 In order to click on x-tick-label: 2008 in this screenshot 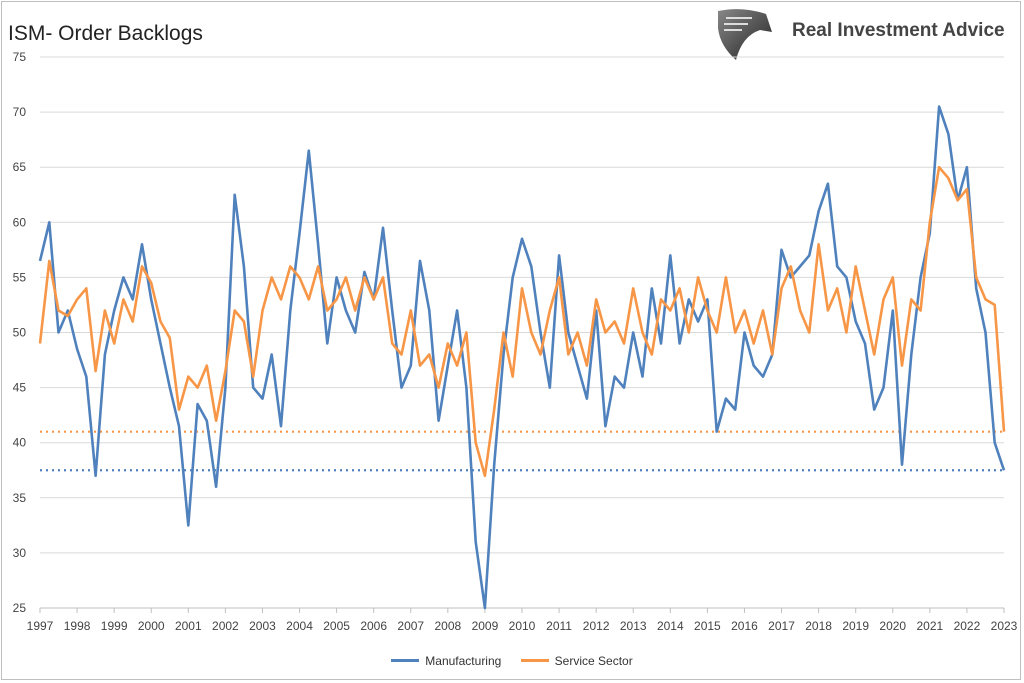, I will do `click(447, 626)`.